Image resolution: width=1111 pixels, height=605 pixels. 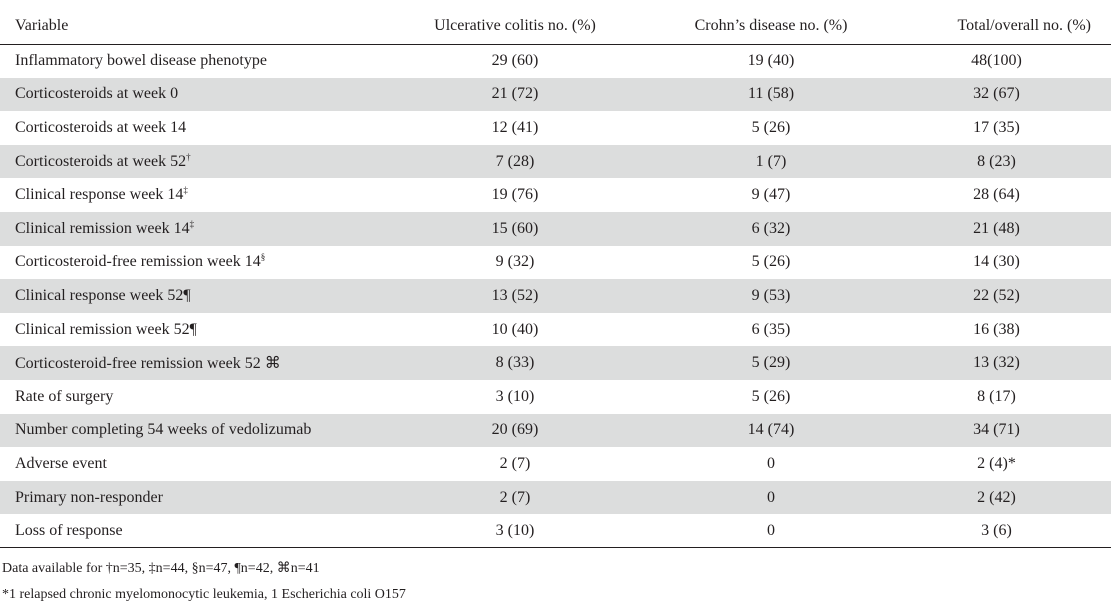 I want to click on cell-crohns-disease: 11 (58), so click(x=771, y=94).